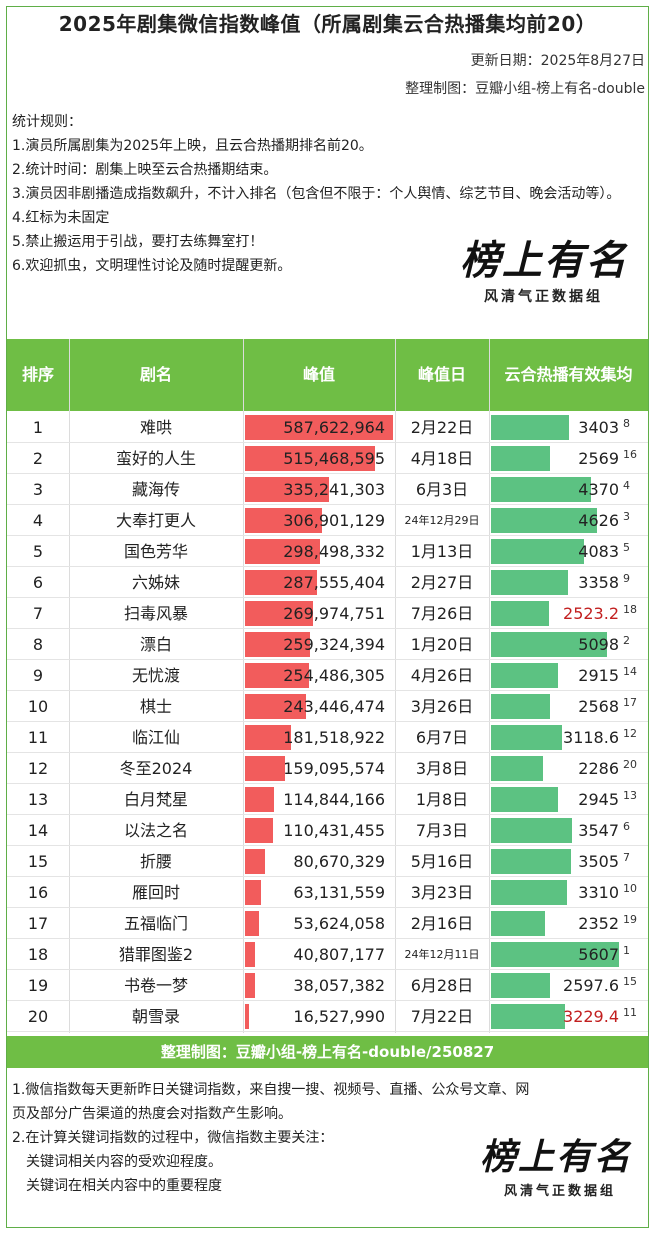 Image resolution: width=655 pixels, height=1234 pixels. Describe the element at coordinates (630, 795) in the screenshot. I see `yunhe-rank: 13` at that location.